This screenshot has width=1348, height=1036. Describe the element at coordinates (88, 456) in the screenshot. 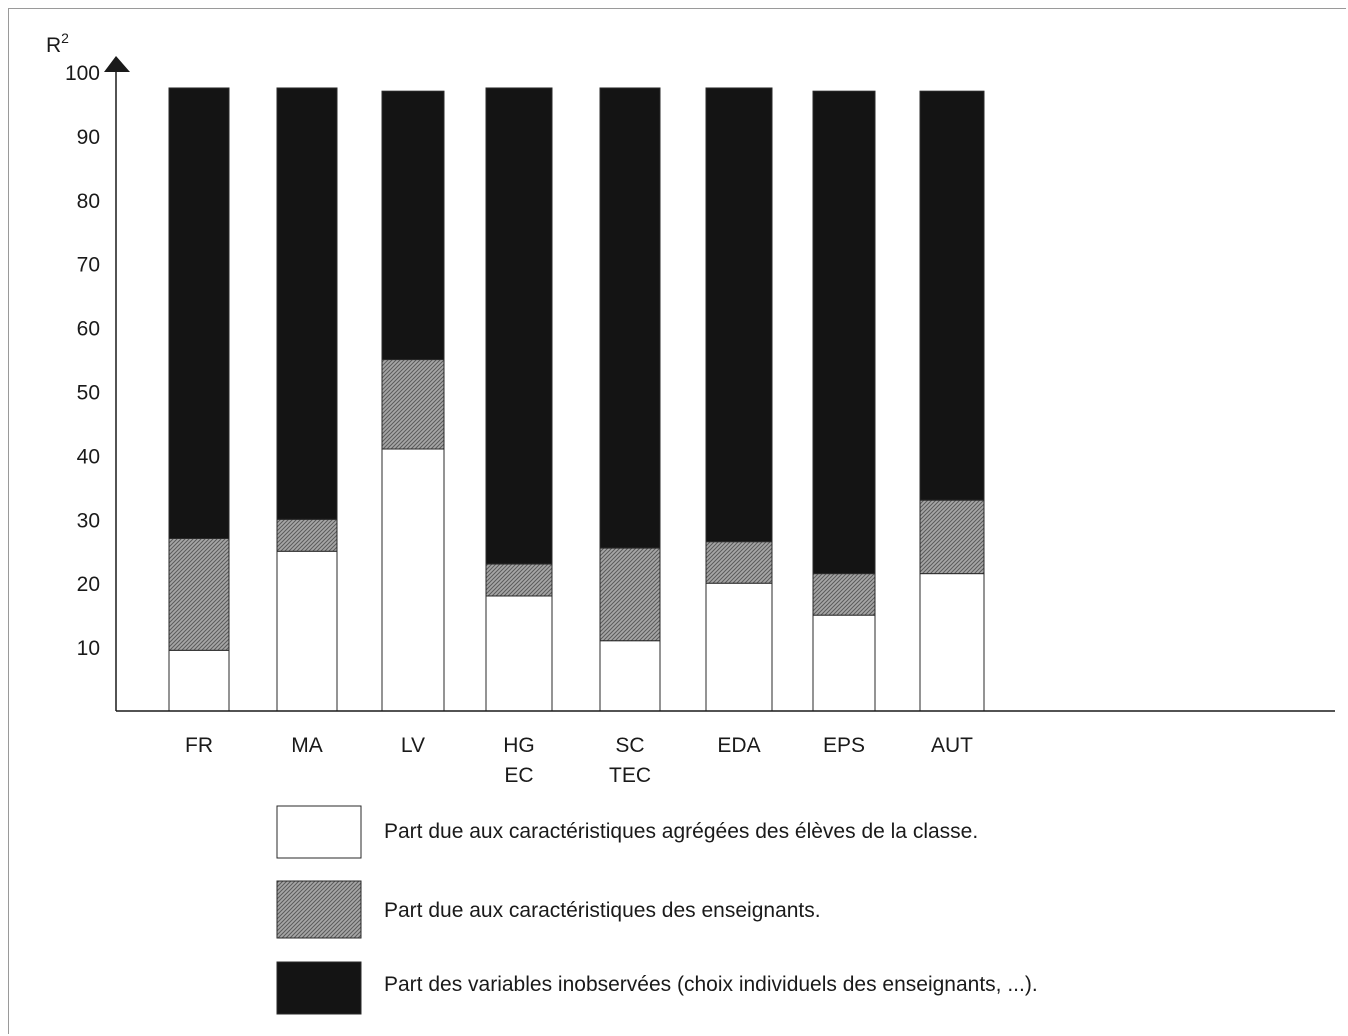

I see `y-tick-label: 40` at that location.